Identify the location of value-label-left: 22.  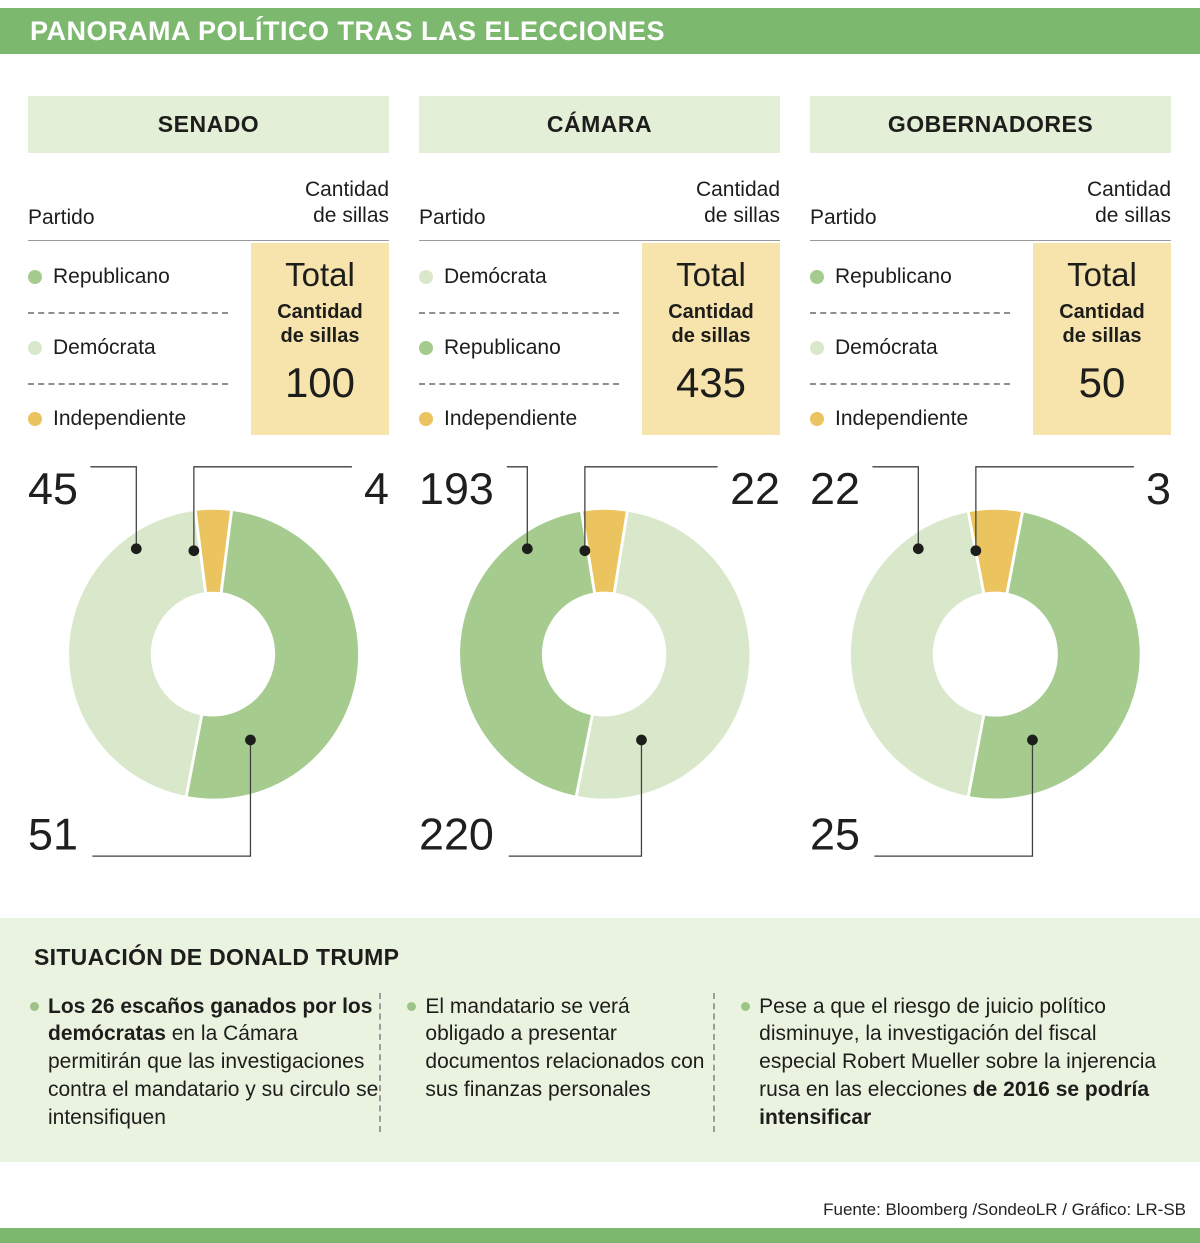
(835, 487).